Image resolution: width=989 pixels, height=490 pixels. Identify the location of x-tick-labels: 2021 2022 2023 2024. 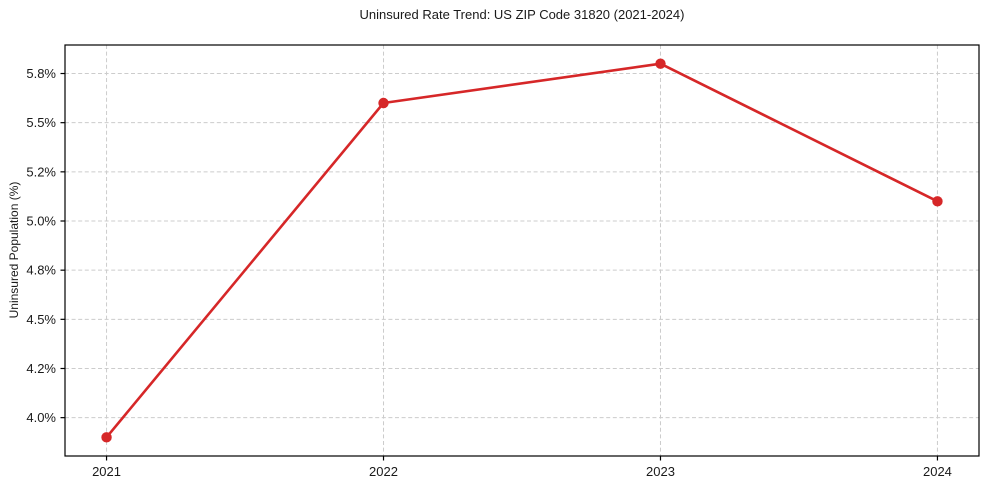
(522, 471).